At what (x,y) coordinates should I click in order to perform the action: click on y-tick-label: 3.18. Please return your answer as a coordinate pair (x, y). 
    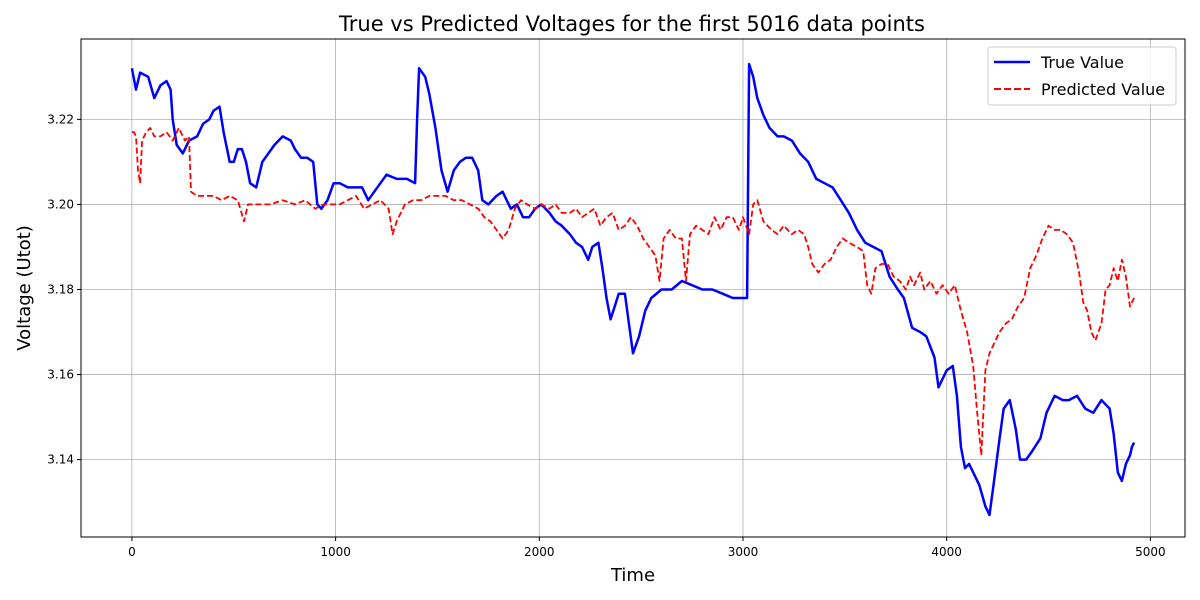
    Looking at the image, I should click on (60, 289).